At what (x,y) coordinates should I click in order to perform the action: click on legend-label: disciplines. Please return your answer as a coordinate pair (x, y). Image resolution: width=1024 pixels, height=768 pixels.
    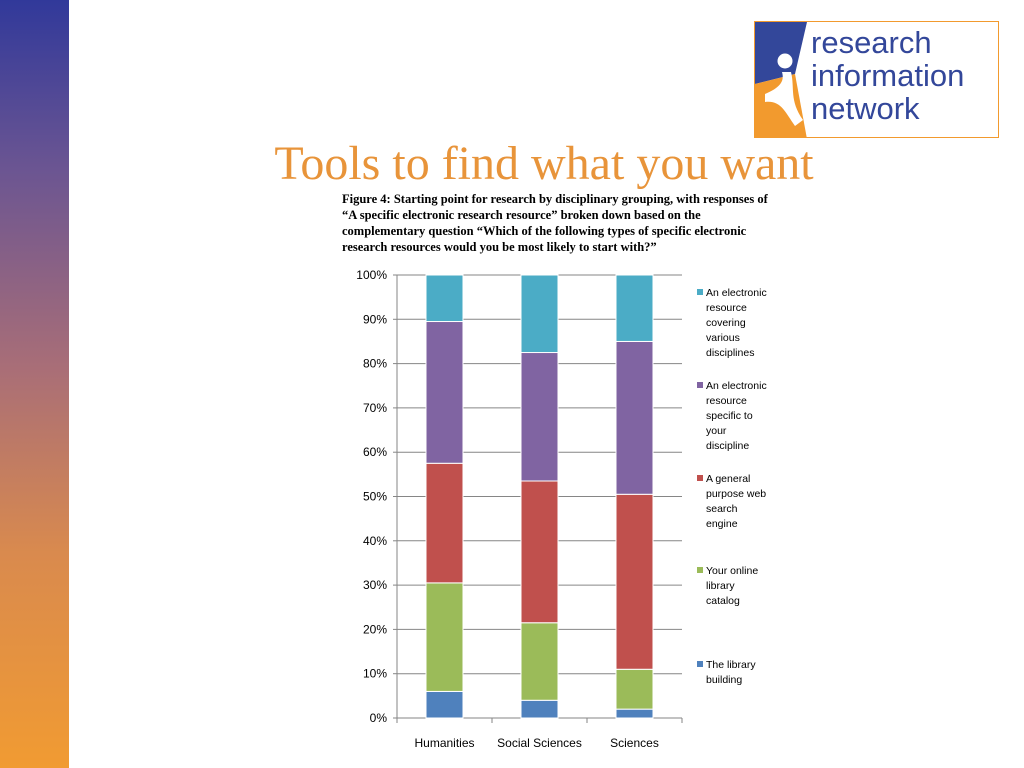
    Looking at the image, I should click on (730, 353).